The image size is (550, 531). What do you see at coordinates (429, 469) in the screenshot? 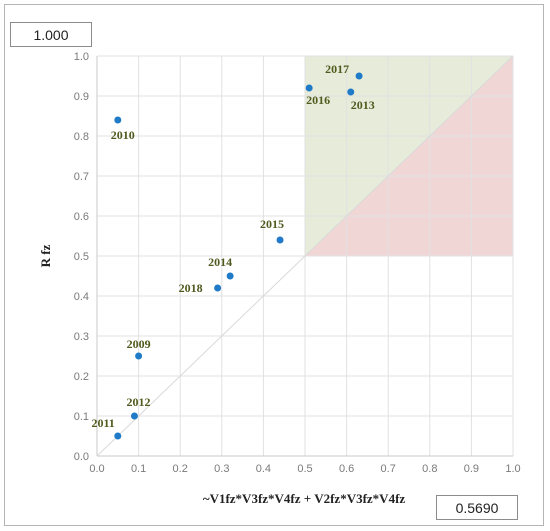
I see `x-tick-label: 0.8` at bounding box center [429, 469].